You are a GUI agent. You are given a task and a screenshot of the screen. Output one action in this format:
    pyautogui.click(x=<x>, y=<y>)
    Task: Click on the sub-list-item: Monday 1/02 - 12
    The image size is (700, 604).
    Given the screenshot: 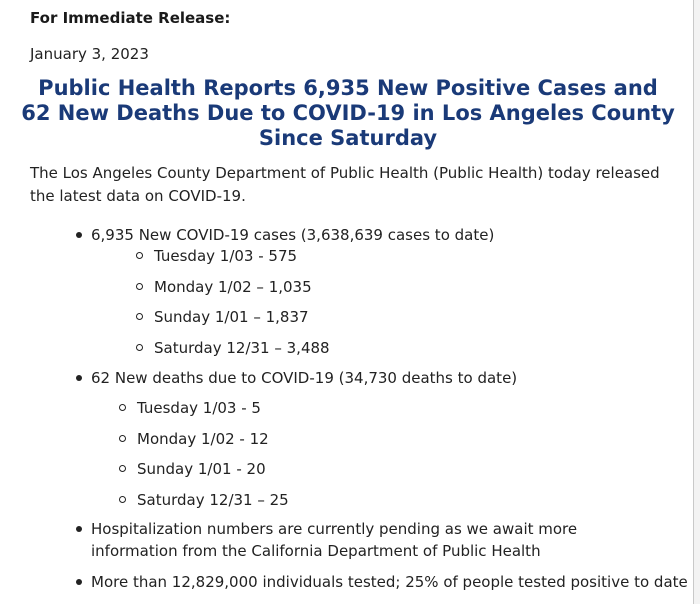 What is the action you would take?
    pyautogui.click(x=203, y=439)
    